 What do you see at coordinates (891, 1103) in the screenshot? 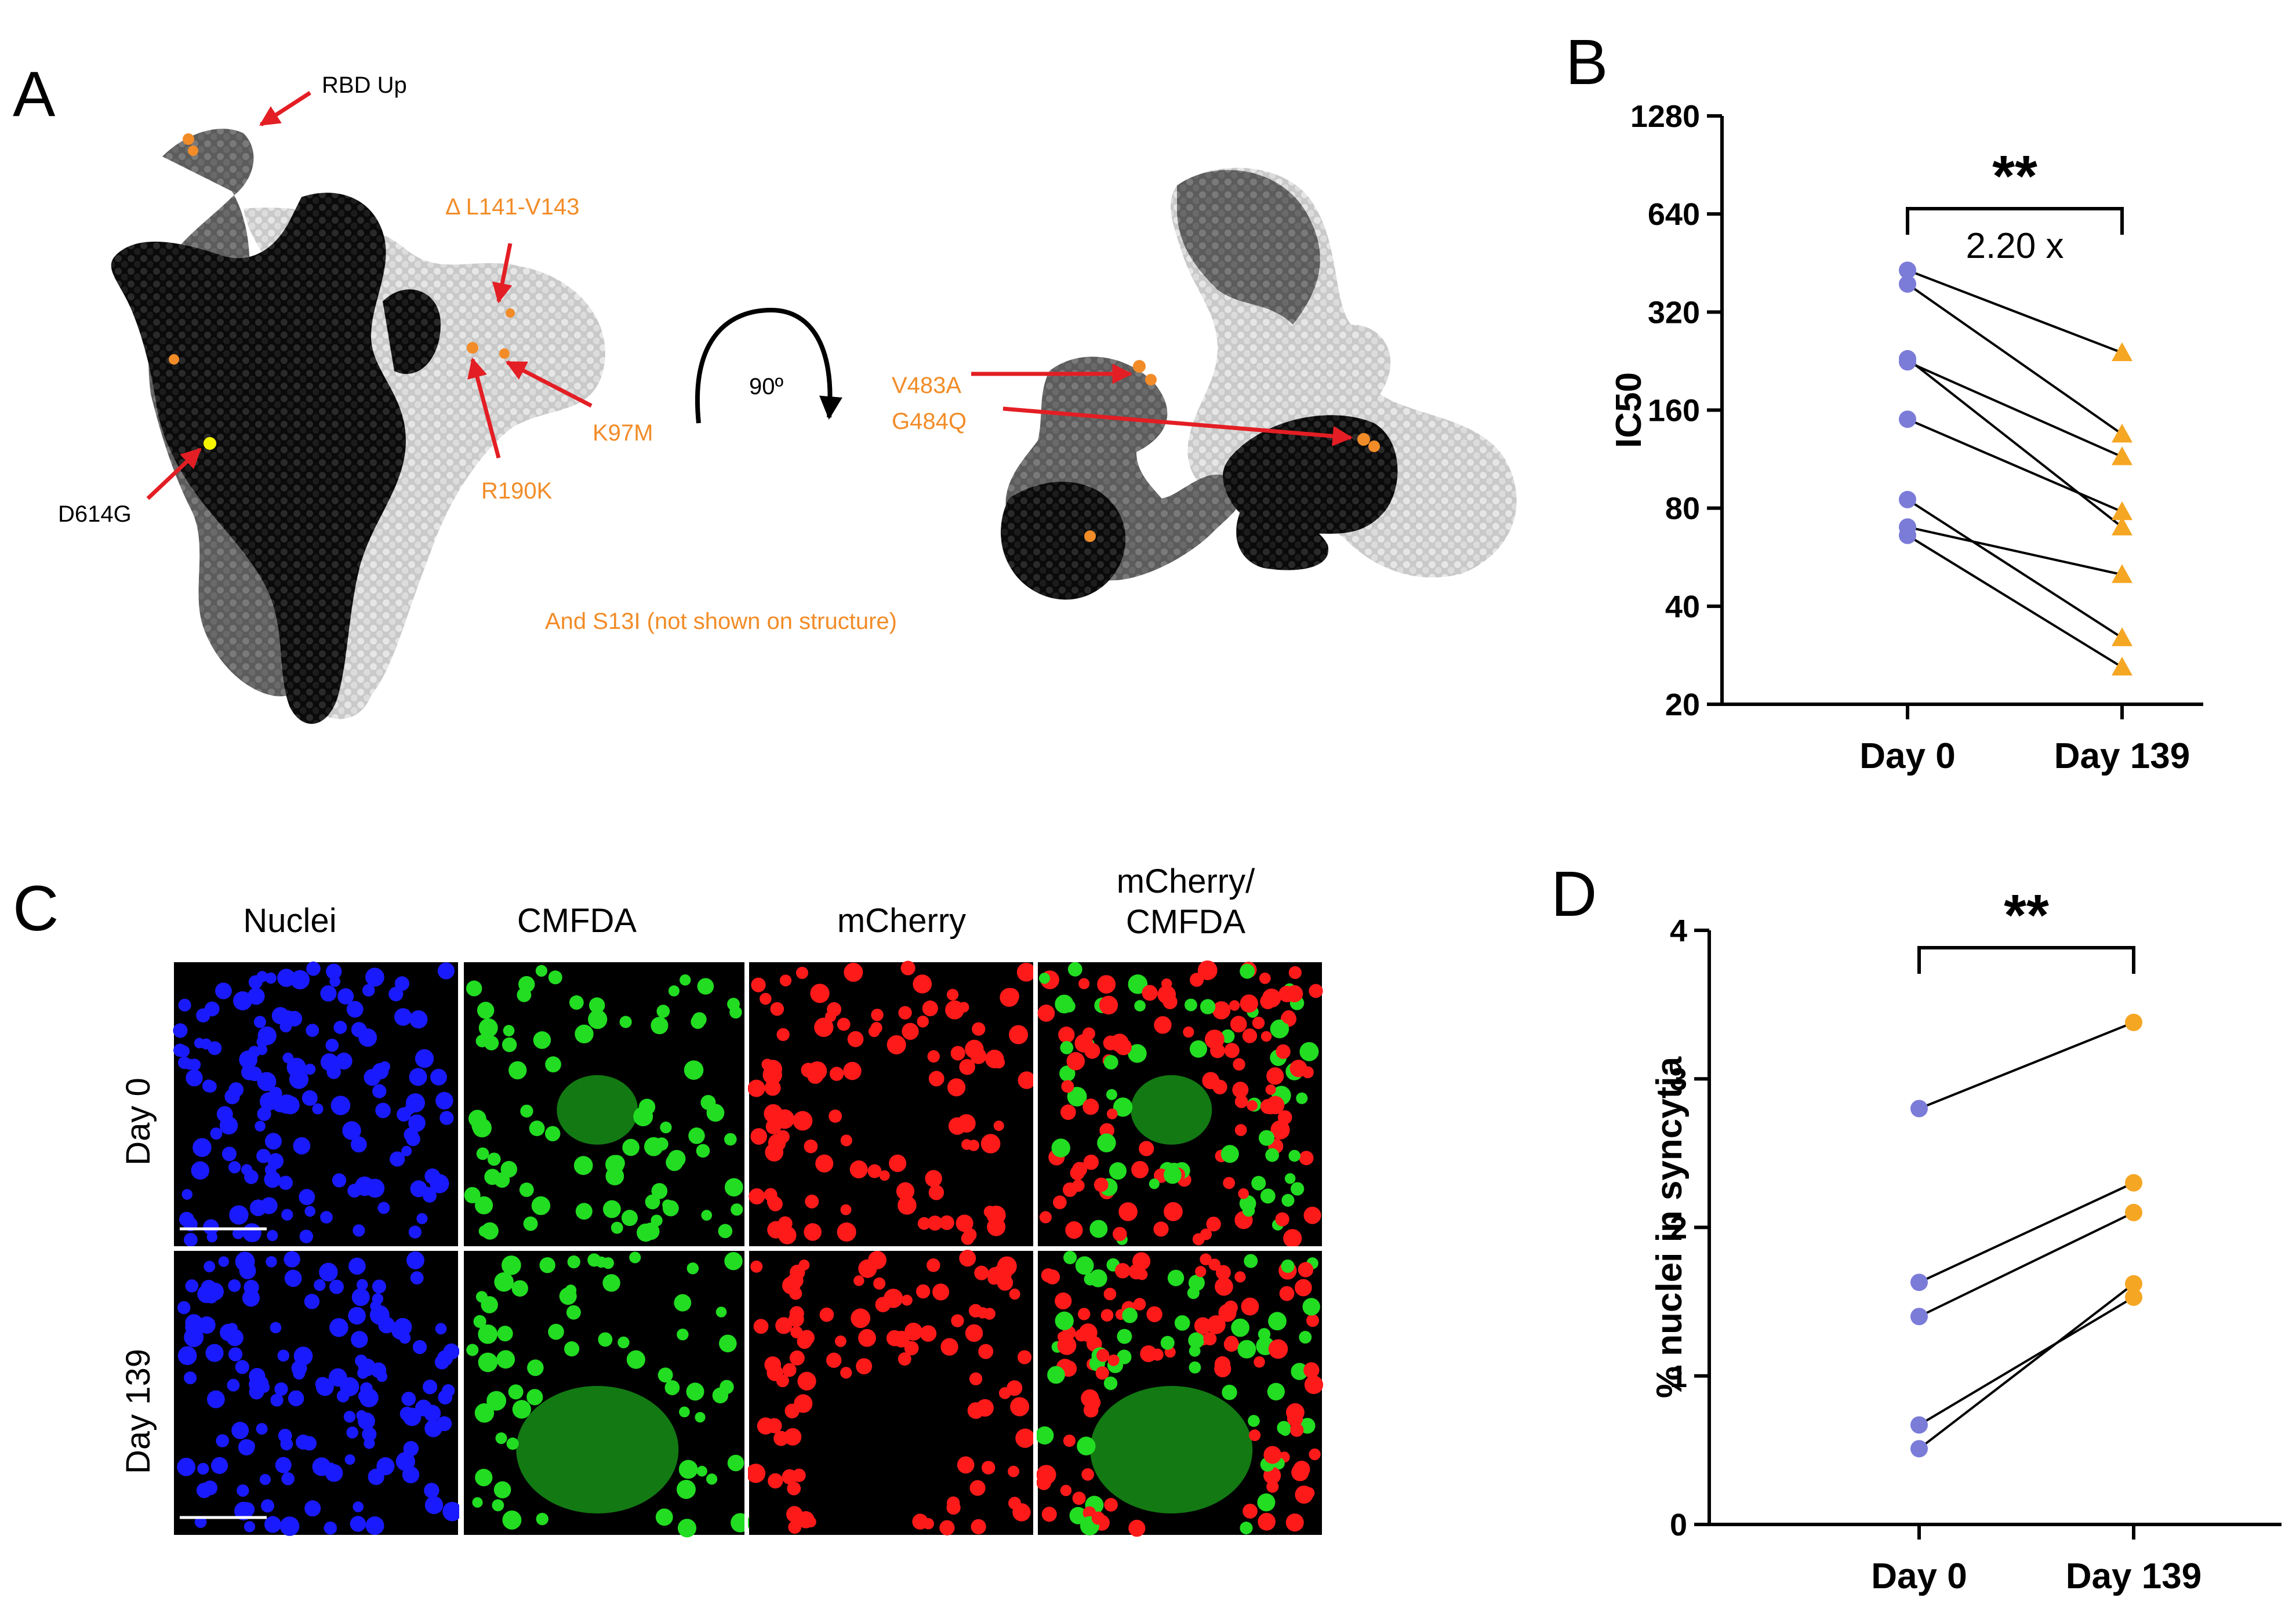
I see `micrograph-tile` at bounding box center [891, 1103].